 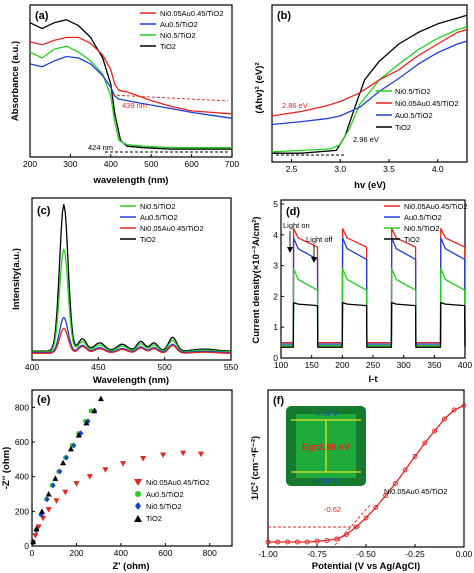 What do you see at coordinates (275, 266) in the screenshot?
I see `y-tick-label: 3` at bounding box center [275, 266].